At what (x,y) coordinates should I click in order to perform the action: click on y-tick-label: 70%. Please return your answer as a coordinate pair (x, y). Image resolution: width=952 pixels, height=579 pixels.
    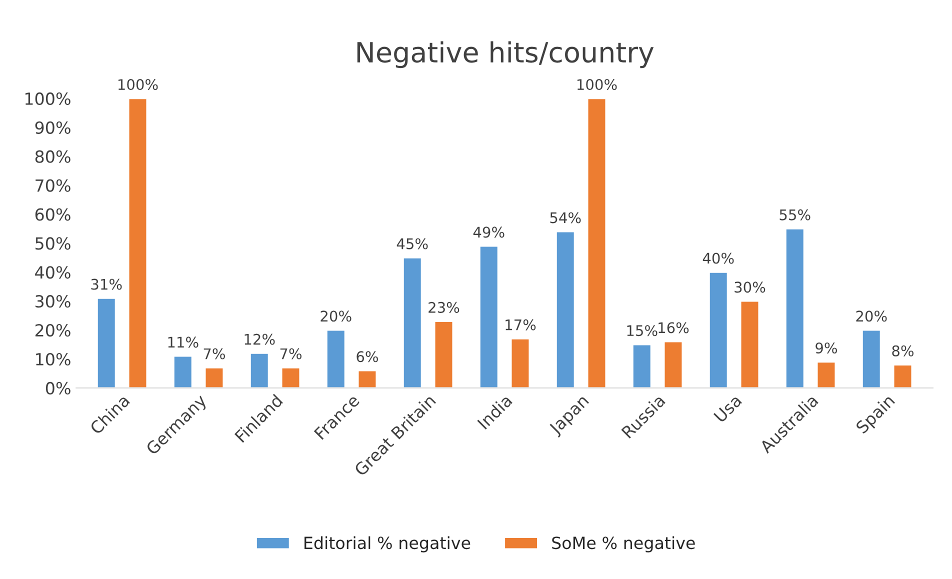
    Looking at the image, I should click on (53, 185).